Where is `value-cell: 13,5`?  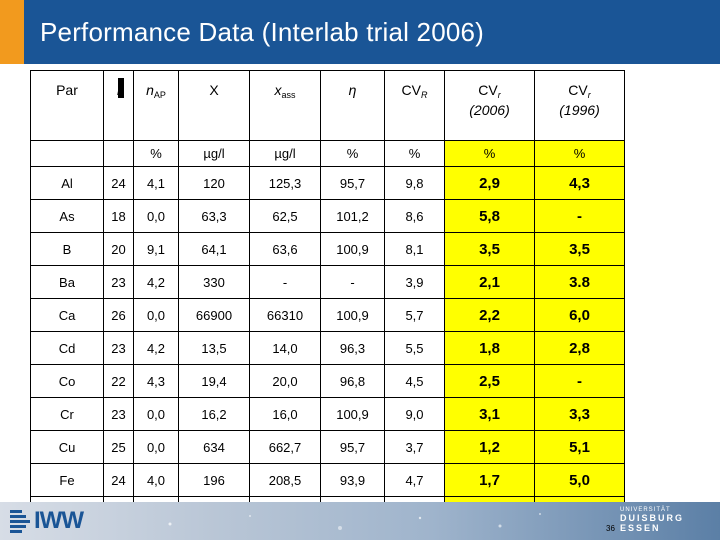
value-cell: 13,5 is located at coordinates (214, 348).